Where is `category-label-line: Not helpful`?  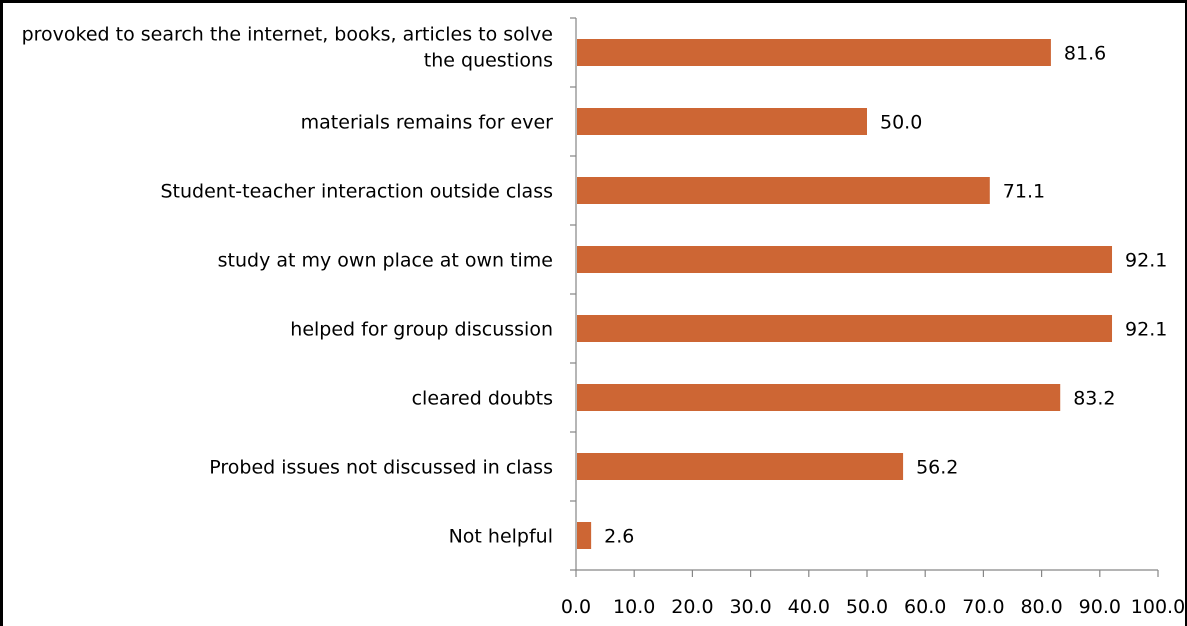 category-label-line: Not helpful is located at coordinates (501, 537).